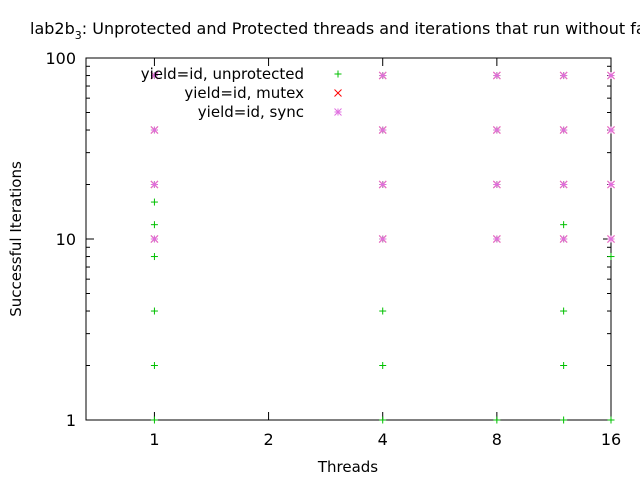 The height and width of the screenshot is (480, 640). What do you see at coordinates (154, 439) in the screenshot?
I see `x-tick-label: 1` at bounding box center [154, 439].